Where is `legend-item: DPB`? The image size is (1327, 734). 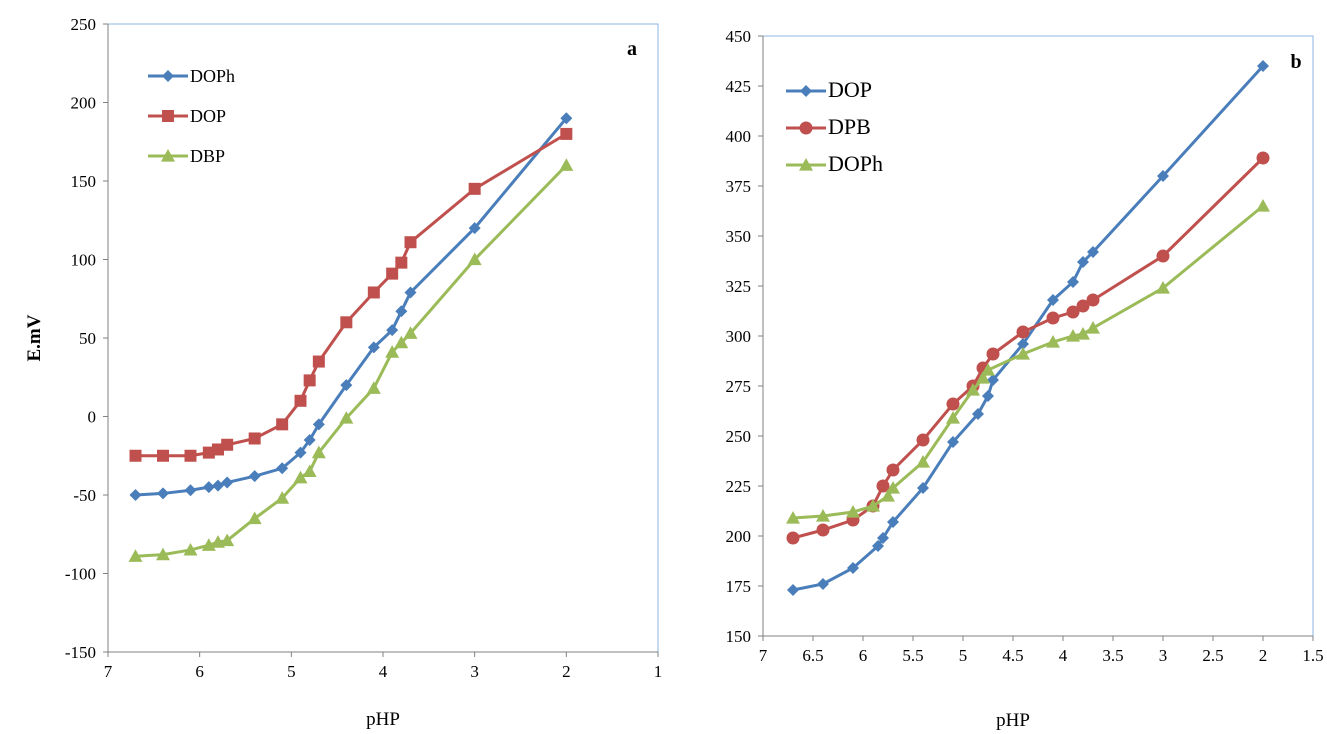 legend-item: DPB is located at coordinates (828, 126).